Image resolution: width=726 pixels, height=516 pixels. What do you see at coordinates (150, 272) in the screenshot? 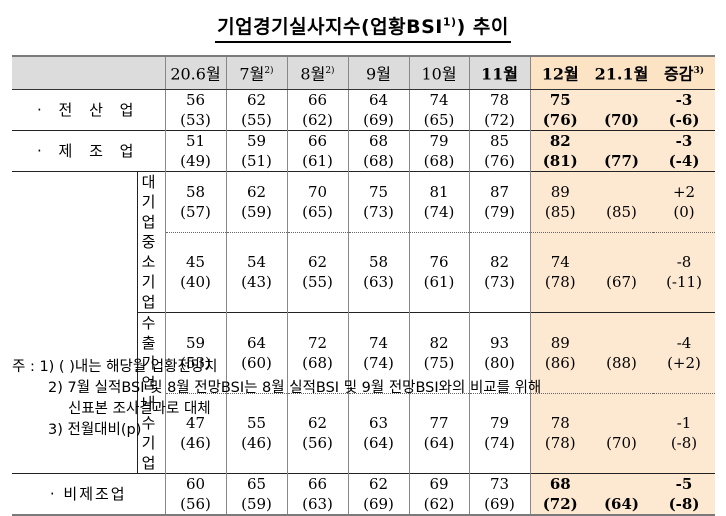
I see `row-label-smes: 중소기업` at bounding box center [150, 272].